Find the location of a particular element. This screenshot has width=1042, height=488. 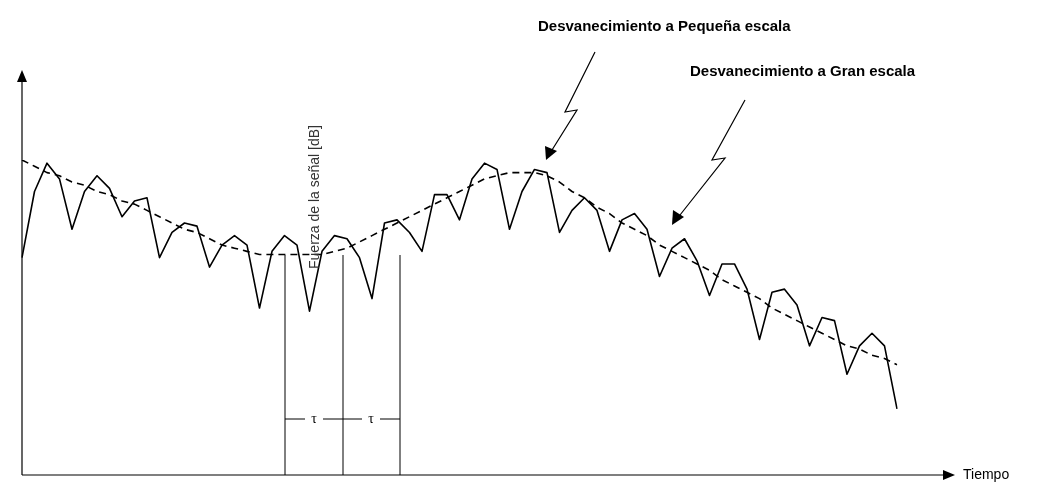

y-axis-title: Fuerza de la señal [dB] is located at coordinates (313, 197).